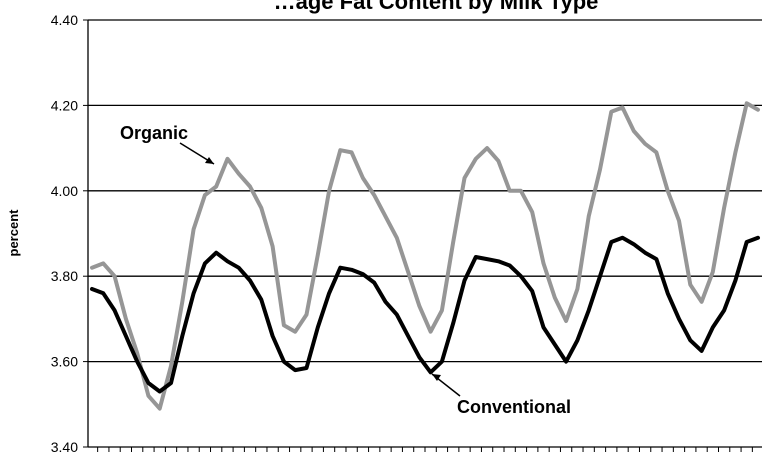 The height and width of the screenshot is (459, 765). What do you see at coordinates (13, 233) in the screenshot?
I see `y-axis-label: percent` at bounding box center [13, 233].